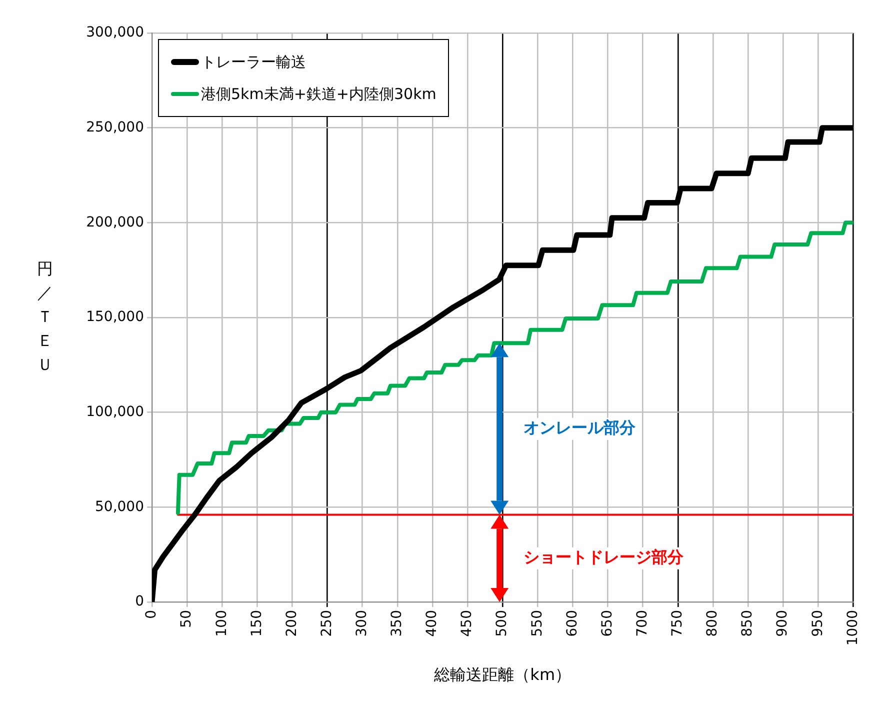  What do you see at coordinates (119, 506) in the screenshot?
I see `y-tick-label: 50,000` at bounding box center [119, 506].